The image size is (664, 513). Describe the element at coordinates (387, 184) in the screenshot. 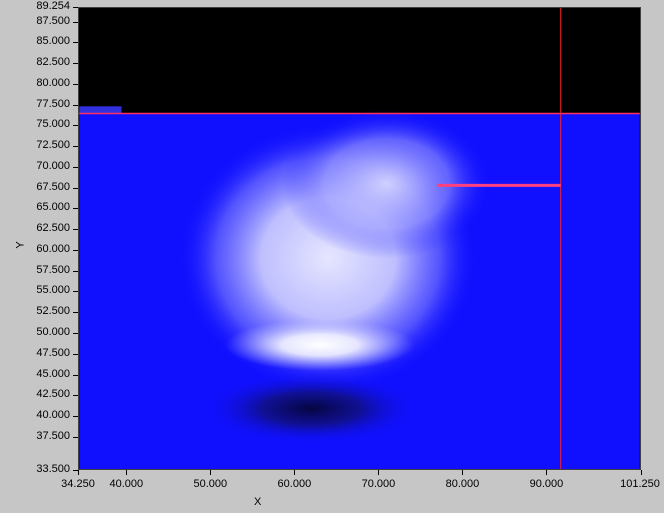

I see `intensity-blob-upper` at that location.